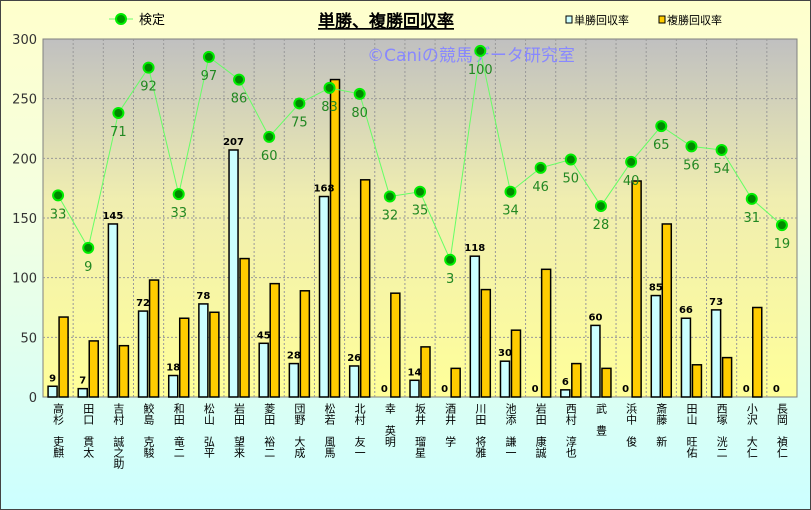  Describe the element at coordinates (540, 430) in the screenshot. I see `x-tick-label: 岩田 康誠` at that location.